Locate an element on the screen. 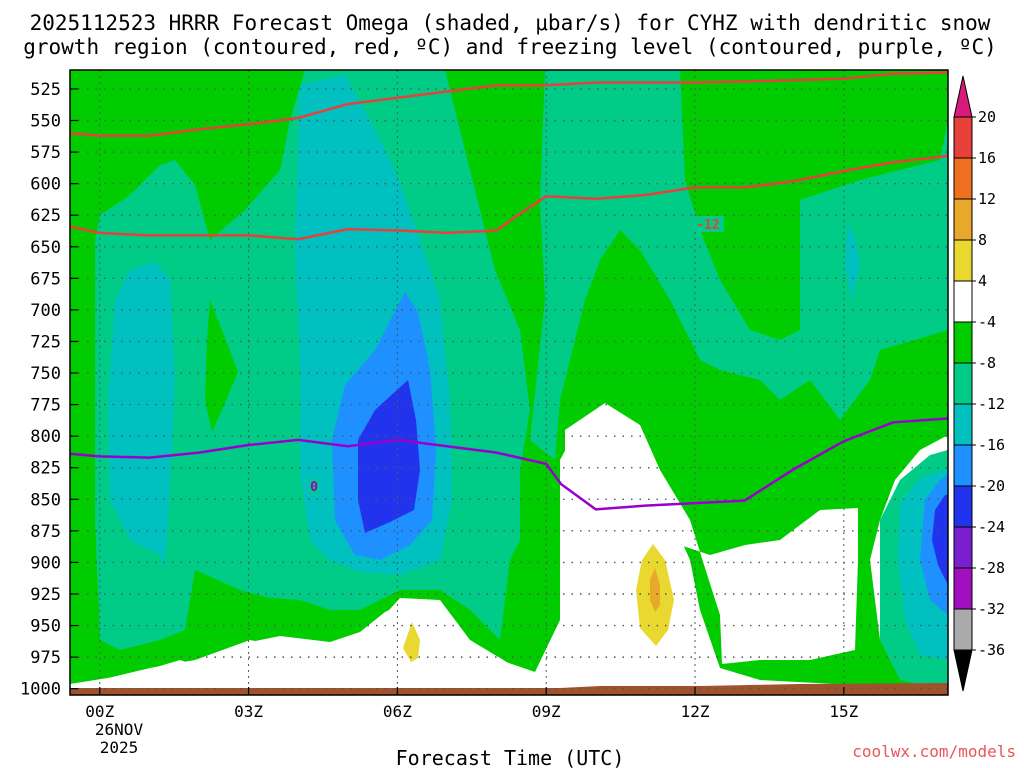 This screenshot has height=768, width=1024. credit-link: coolwx.com/models is located at coordinates (934, 751).